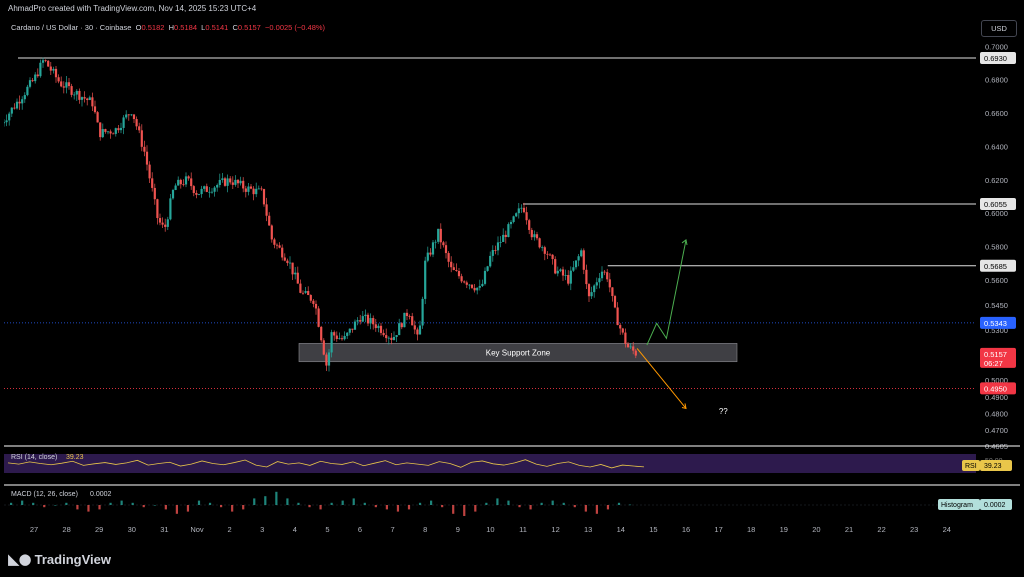 The image size is (1024, 577). What do you see at coordinates (99, 529) in the screenshot?
I see `date-axis-tick: 29` at bounding box center [99, 529].